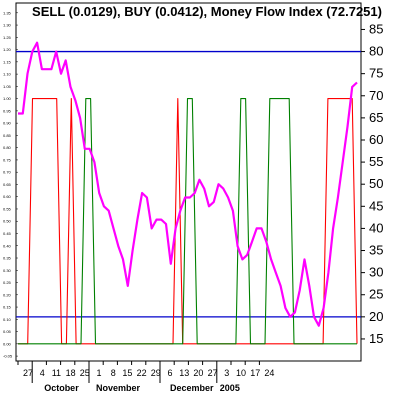  Describe the element at coordinates (226, 373) in the screenshot. I see `x-axis-tick-label: 3` at that location.